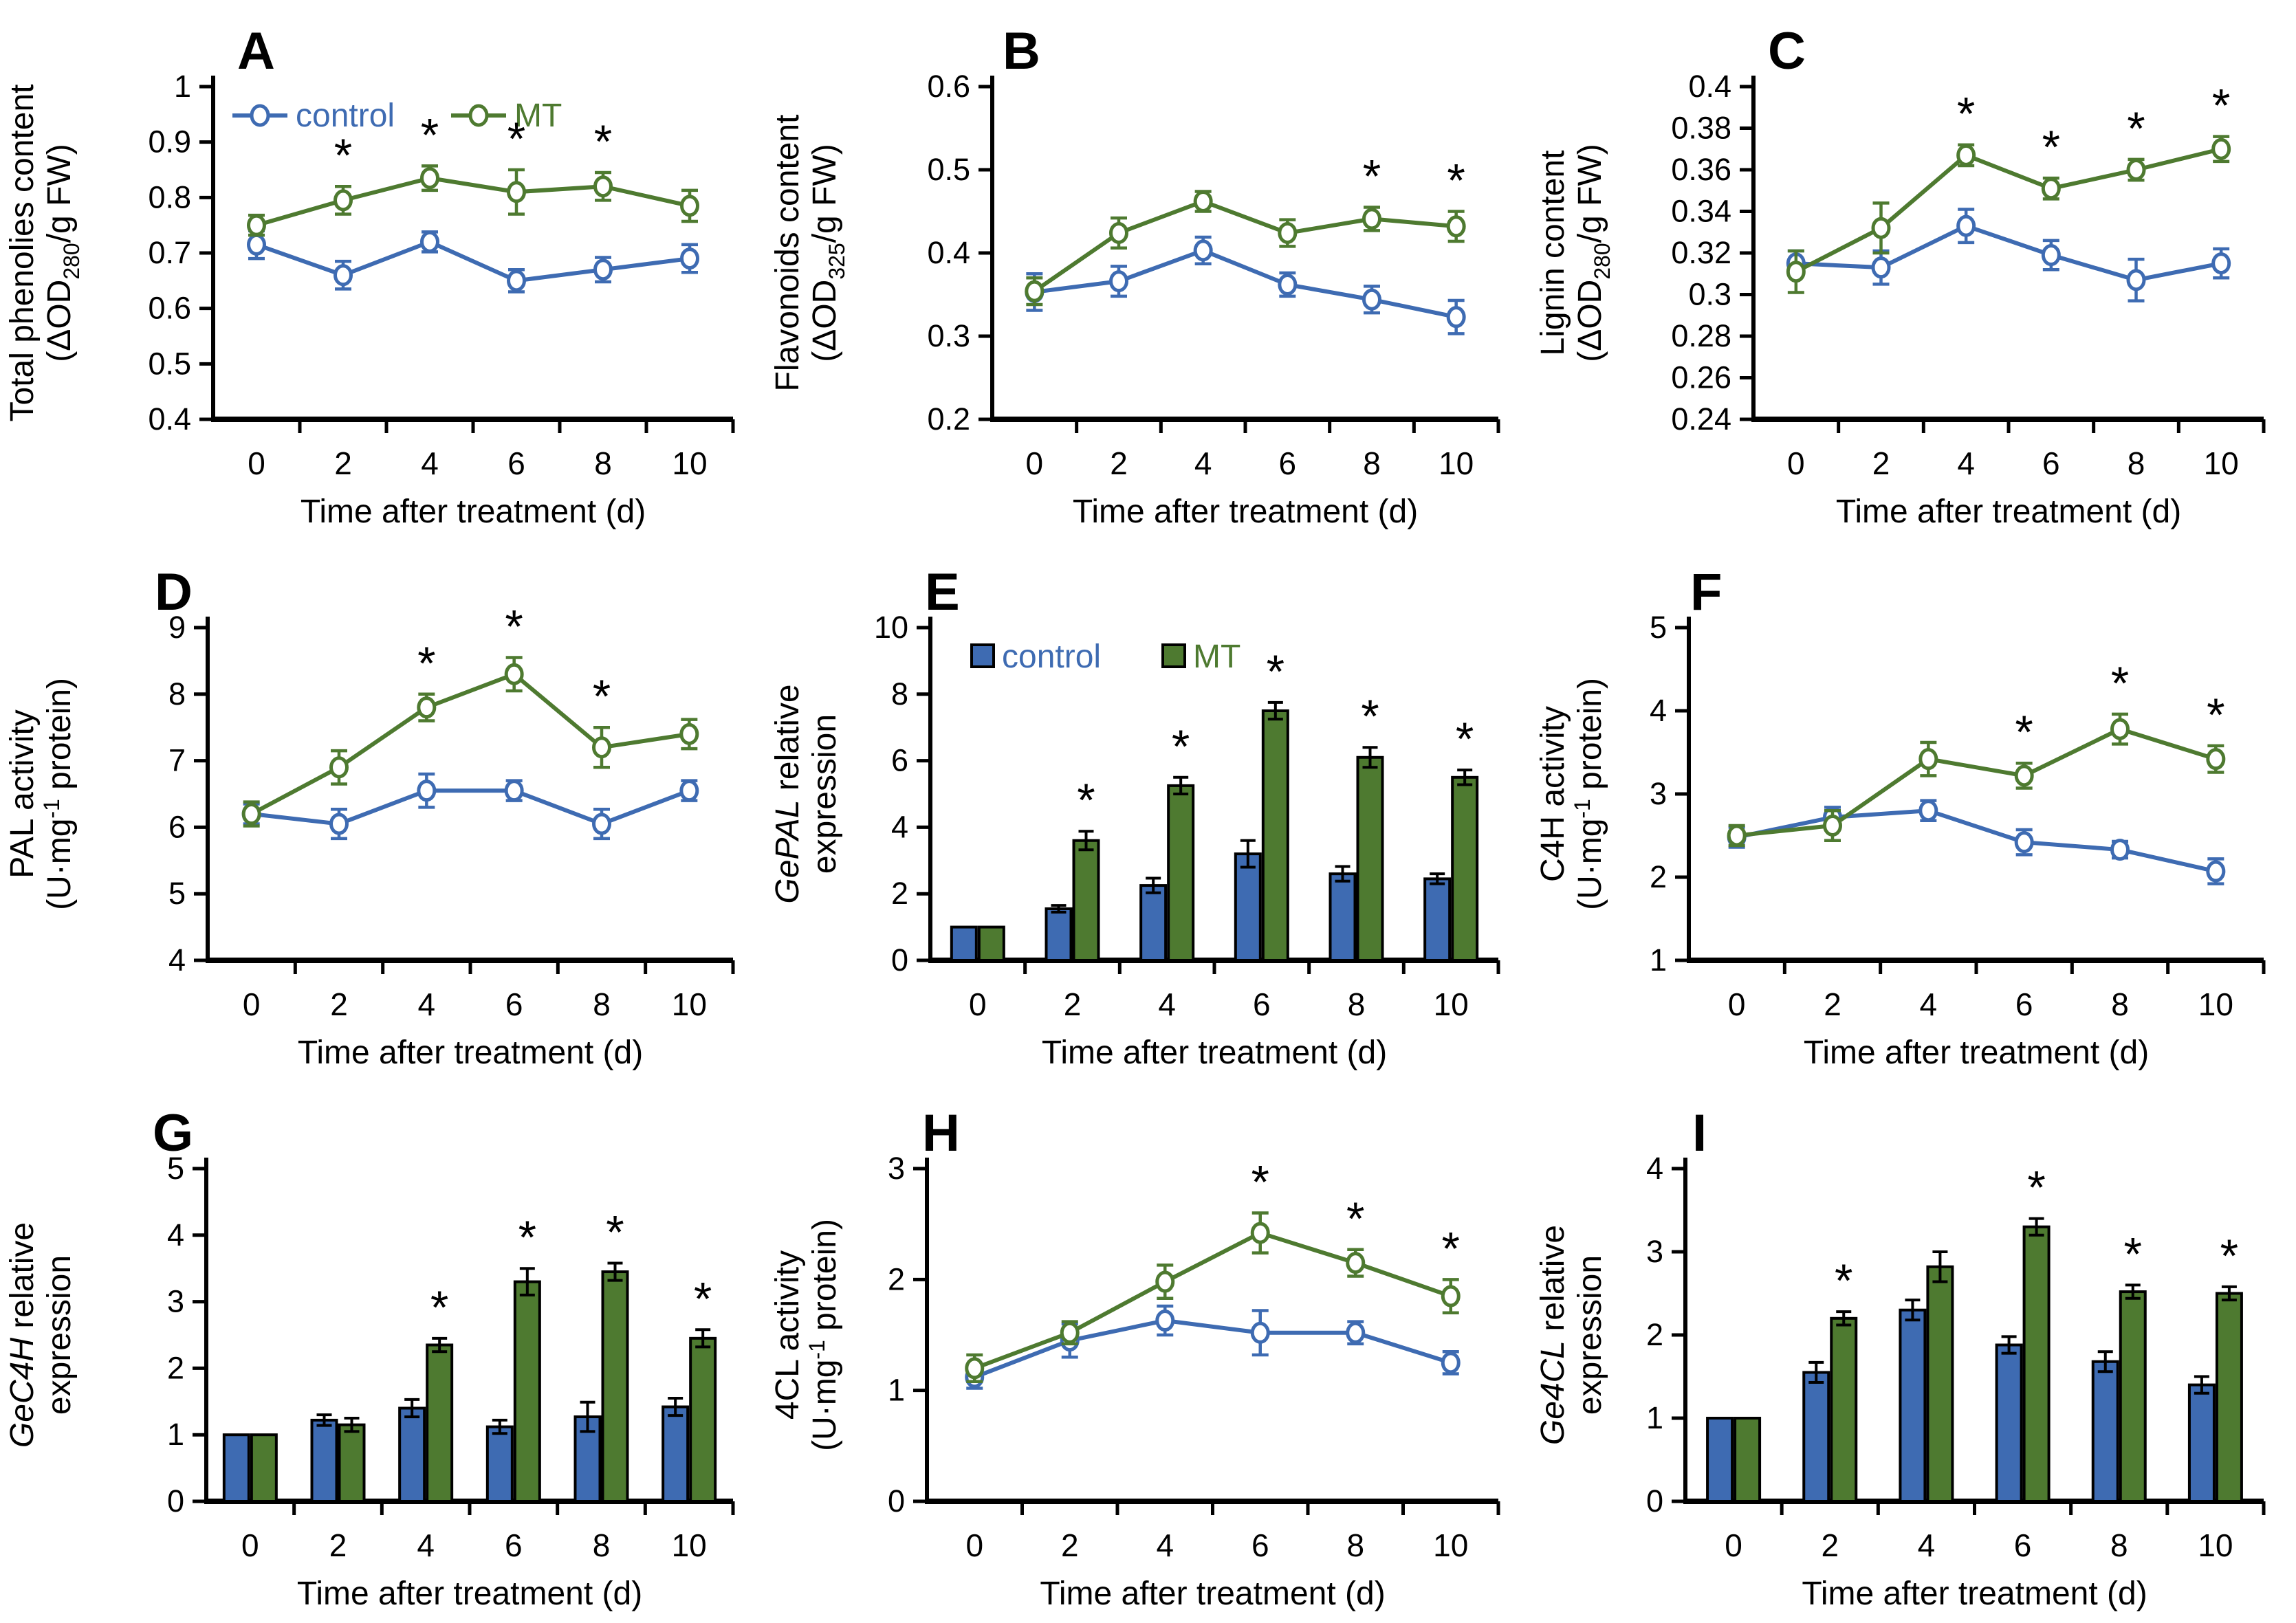 This screenshot has width=2296, height=1623. Describe the element at coordinates (787, 254) in the screenshot. I see `y-axis-title: Flavonoids content` at that location.